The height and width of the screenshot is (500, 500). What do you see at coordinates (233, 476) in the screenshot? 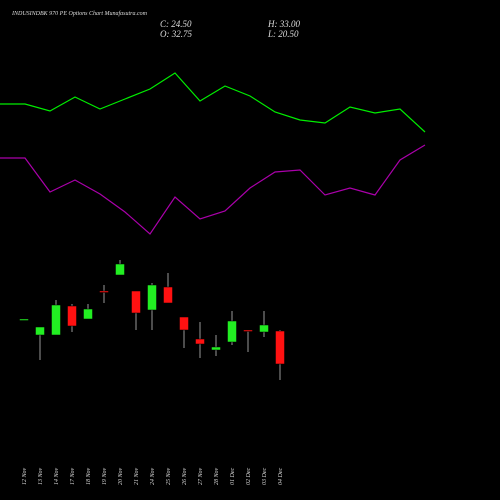
I see `x-tick-label: 01 Dec` at bounding box center [233, 476].